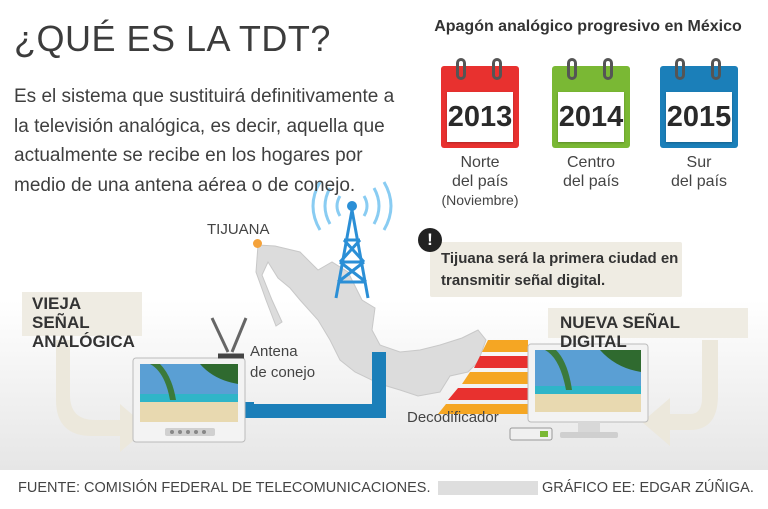 The image size is (768, 509). I want to click on antenna-icon, so click(229, 338).